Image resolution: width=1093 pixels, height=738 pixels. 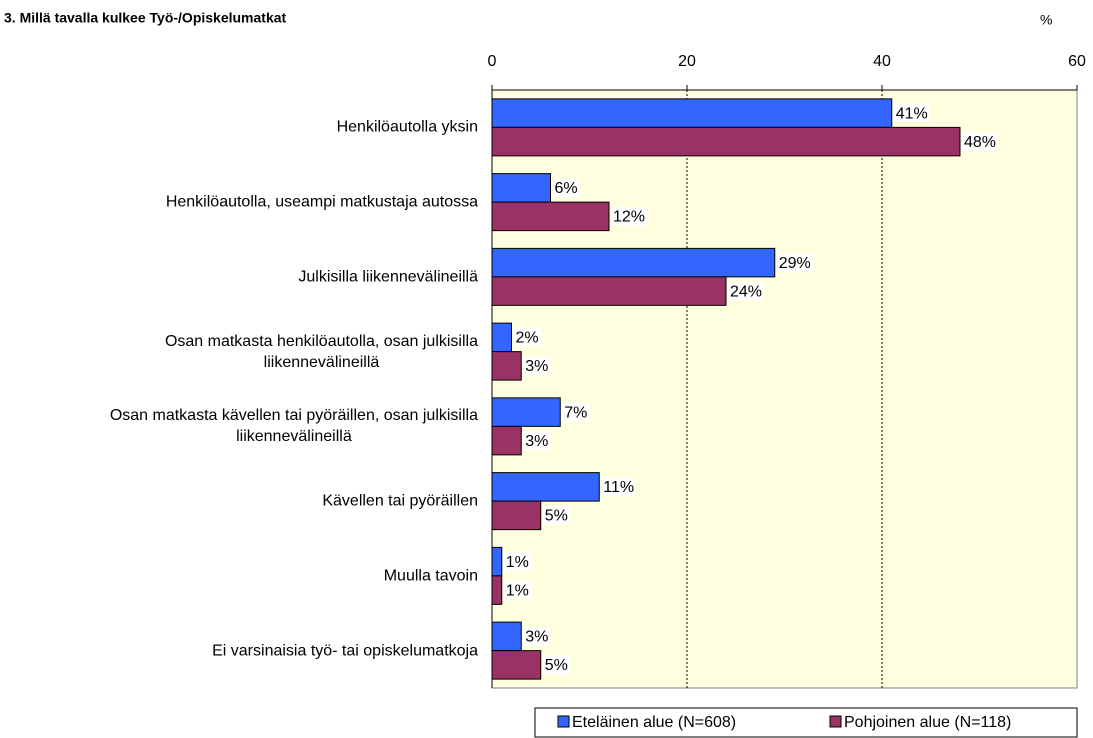 I want to click on x-tick-label: 20, so click(x=687, y=61).